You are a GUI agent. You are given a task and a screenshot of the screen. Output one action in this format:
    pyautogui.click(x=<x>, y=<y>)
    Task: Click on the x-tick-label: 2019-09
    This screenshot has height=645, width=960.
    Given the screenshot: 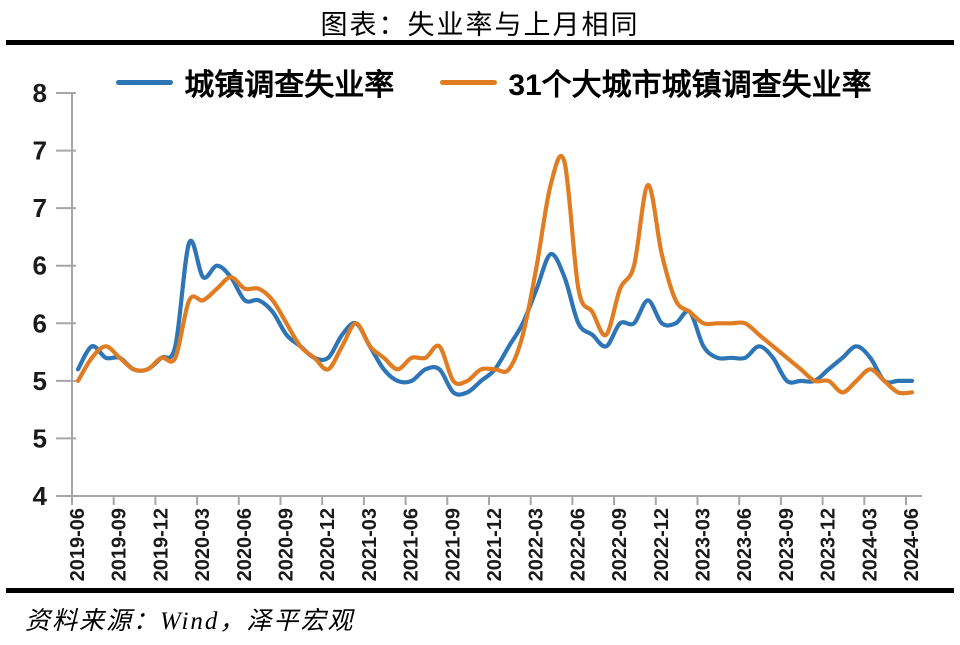 What is the action you would take?
    pyautogui.click(x=120, y=544)
    